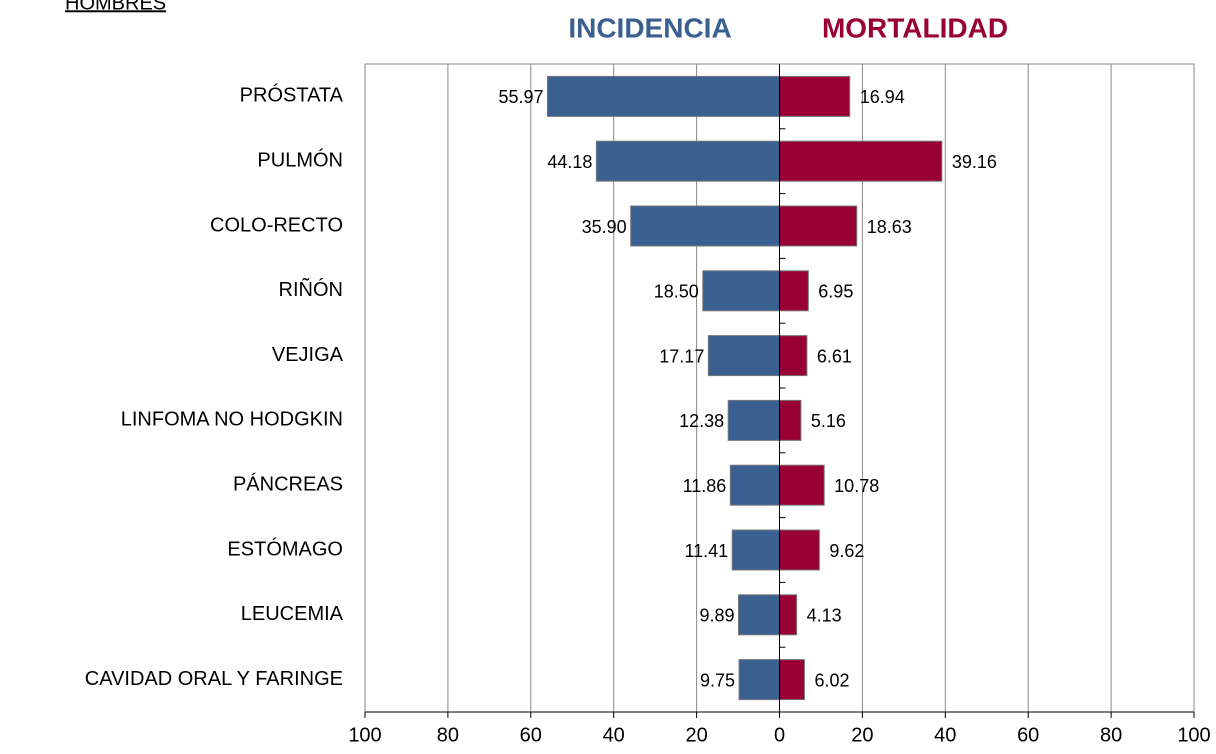  What do you see at coordinates (311, 289) in the screenshot?
I see `category-label: RIÑÓN` at bounding box center [311, 289].